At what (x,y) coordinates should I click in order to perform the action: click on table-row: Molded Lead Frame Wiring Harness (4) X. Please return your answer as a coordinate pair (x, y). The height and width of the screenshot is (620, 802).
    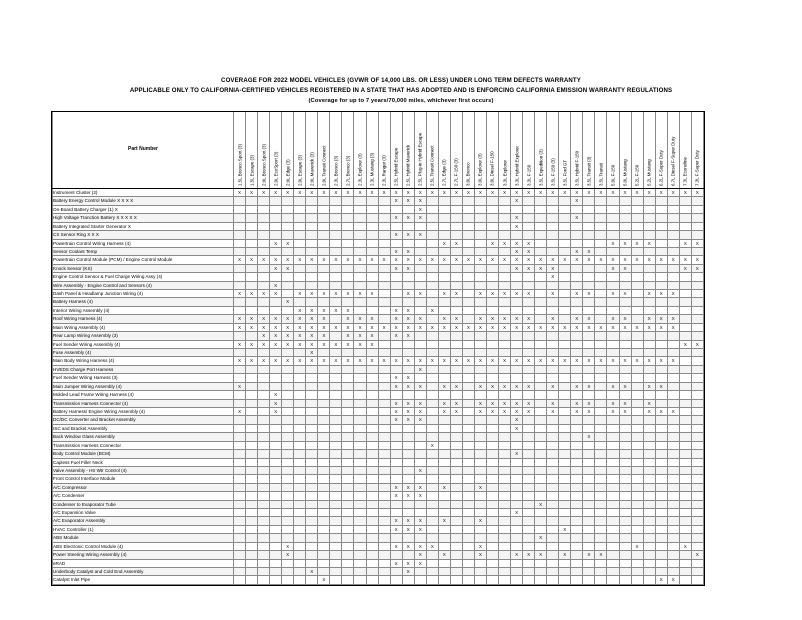
    Looking at the image, I should click on (378, 395).